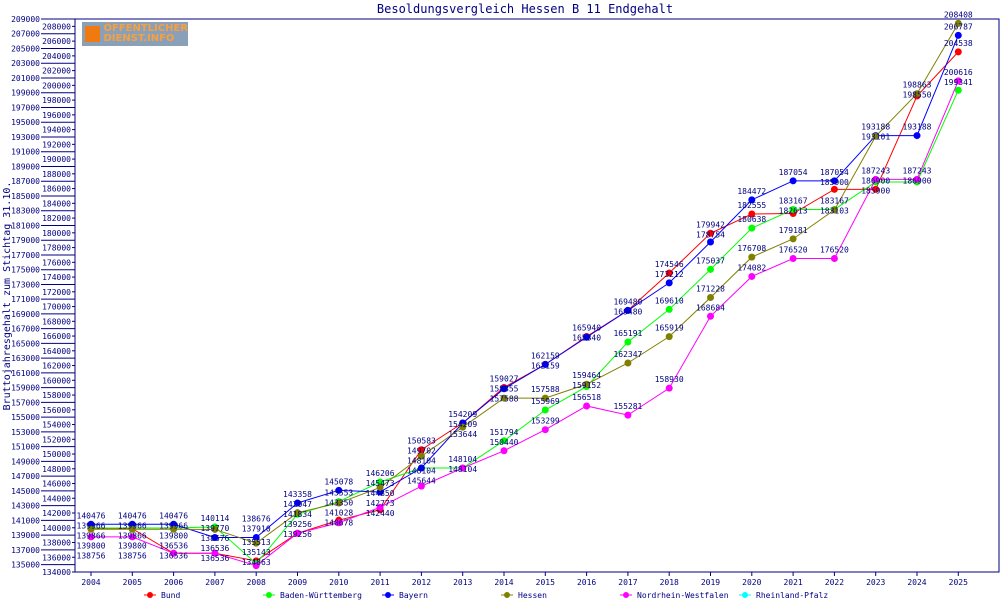 This screenshot has width=1000, height=600. Describe the element at coordinates (462, 424) in the screenshot. I see `data-label: 154209` at that location.